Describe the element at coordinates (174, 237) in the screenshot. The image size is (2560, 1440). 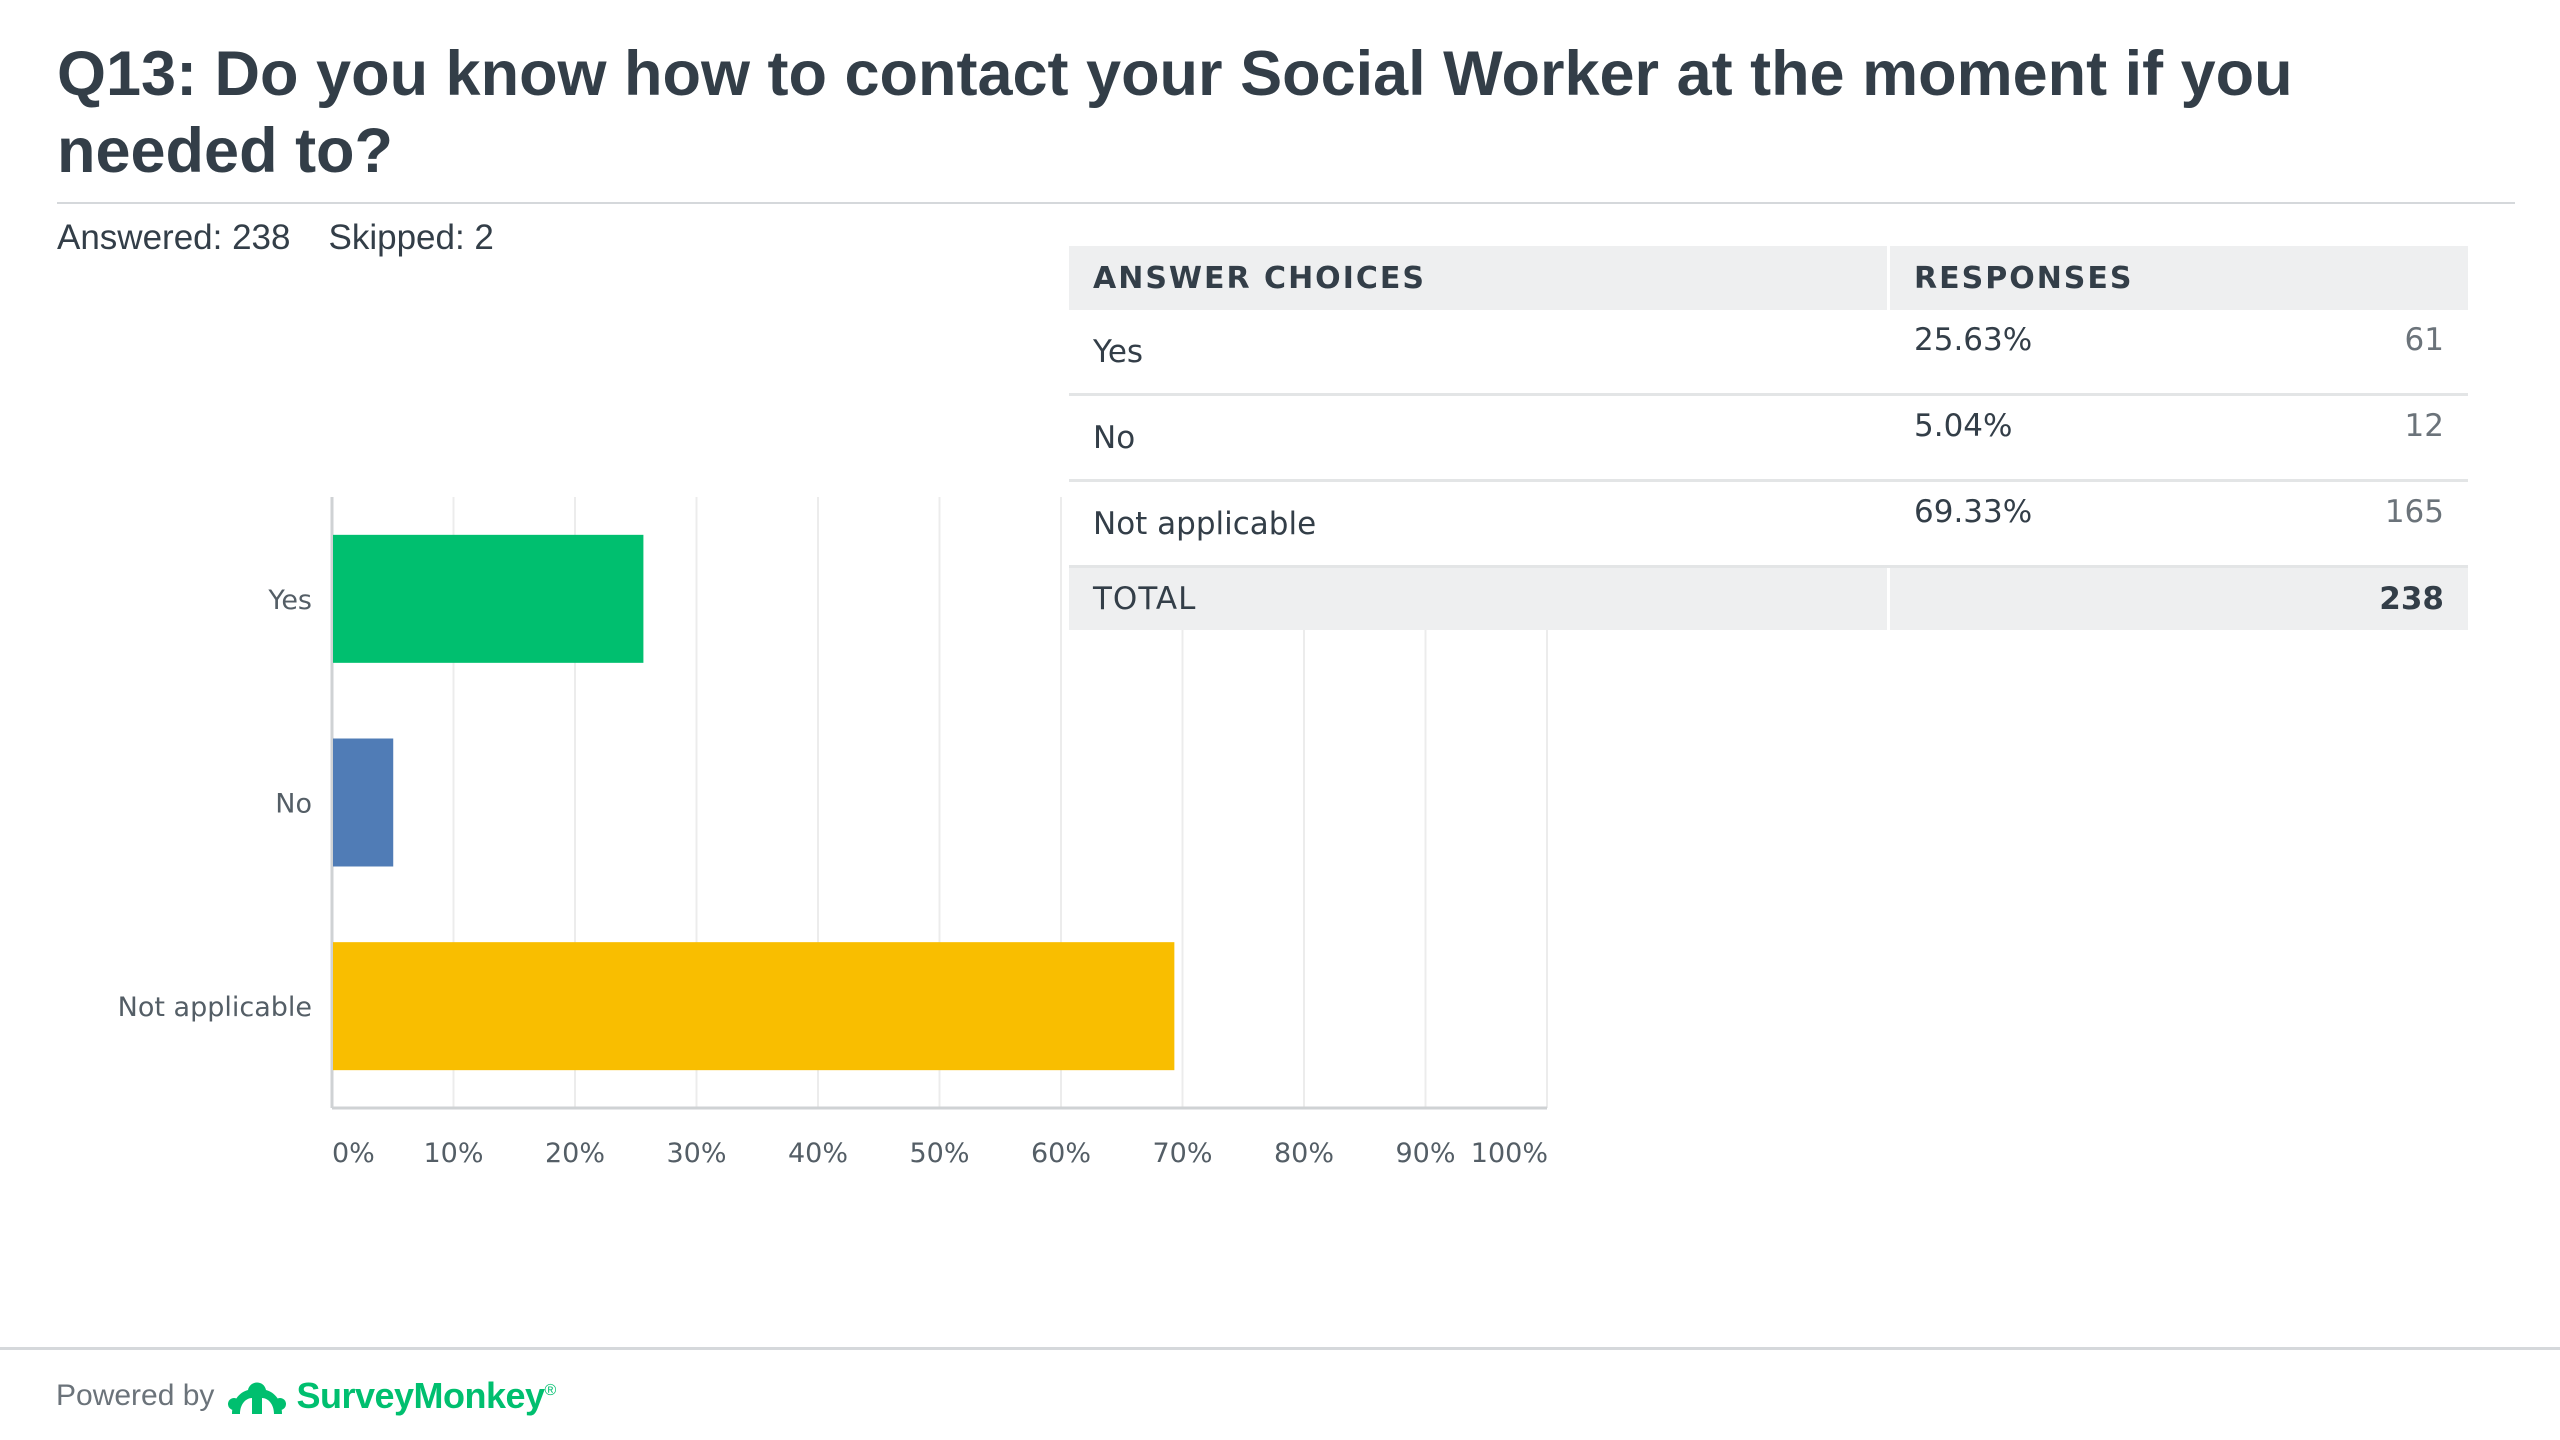
I see `answered-count: Answered: 238` at that location.